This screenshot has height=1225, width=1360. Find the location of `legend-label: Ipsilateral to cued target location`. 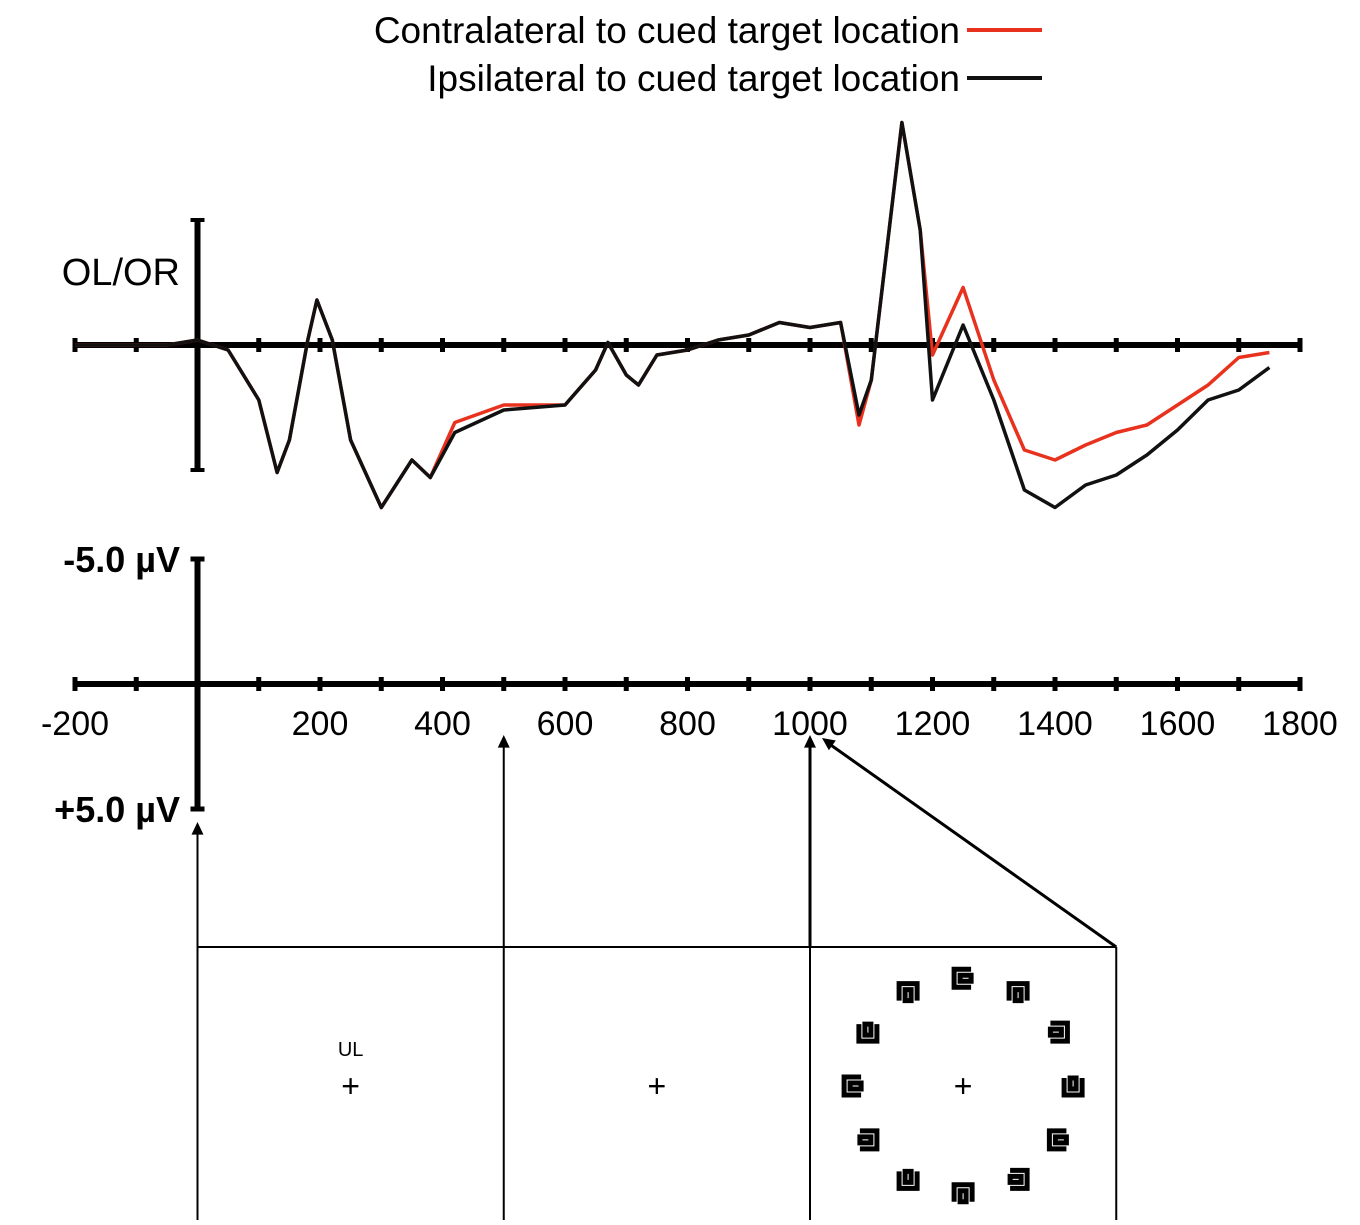

legend-label: Ipsilateral to cued target location is located at coordinates (693, 78).